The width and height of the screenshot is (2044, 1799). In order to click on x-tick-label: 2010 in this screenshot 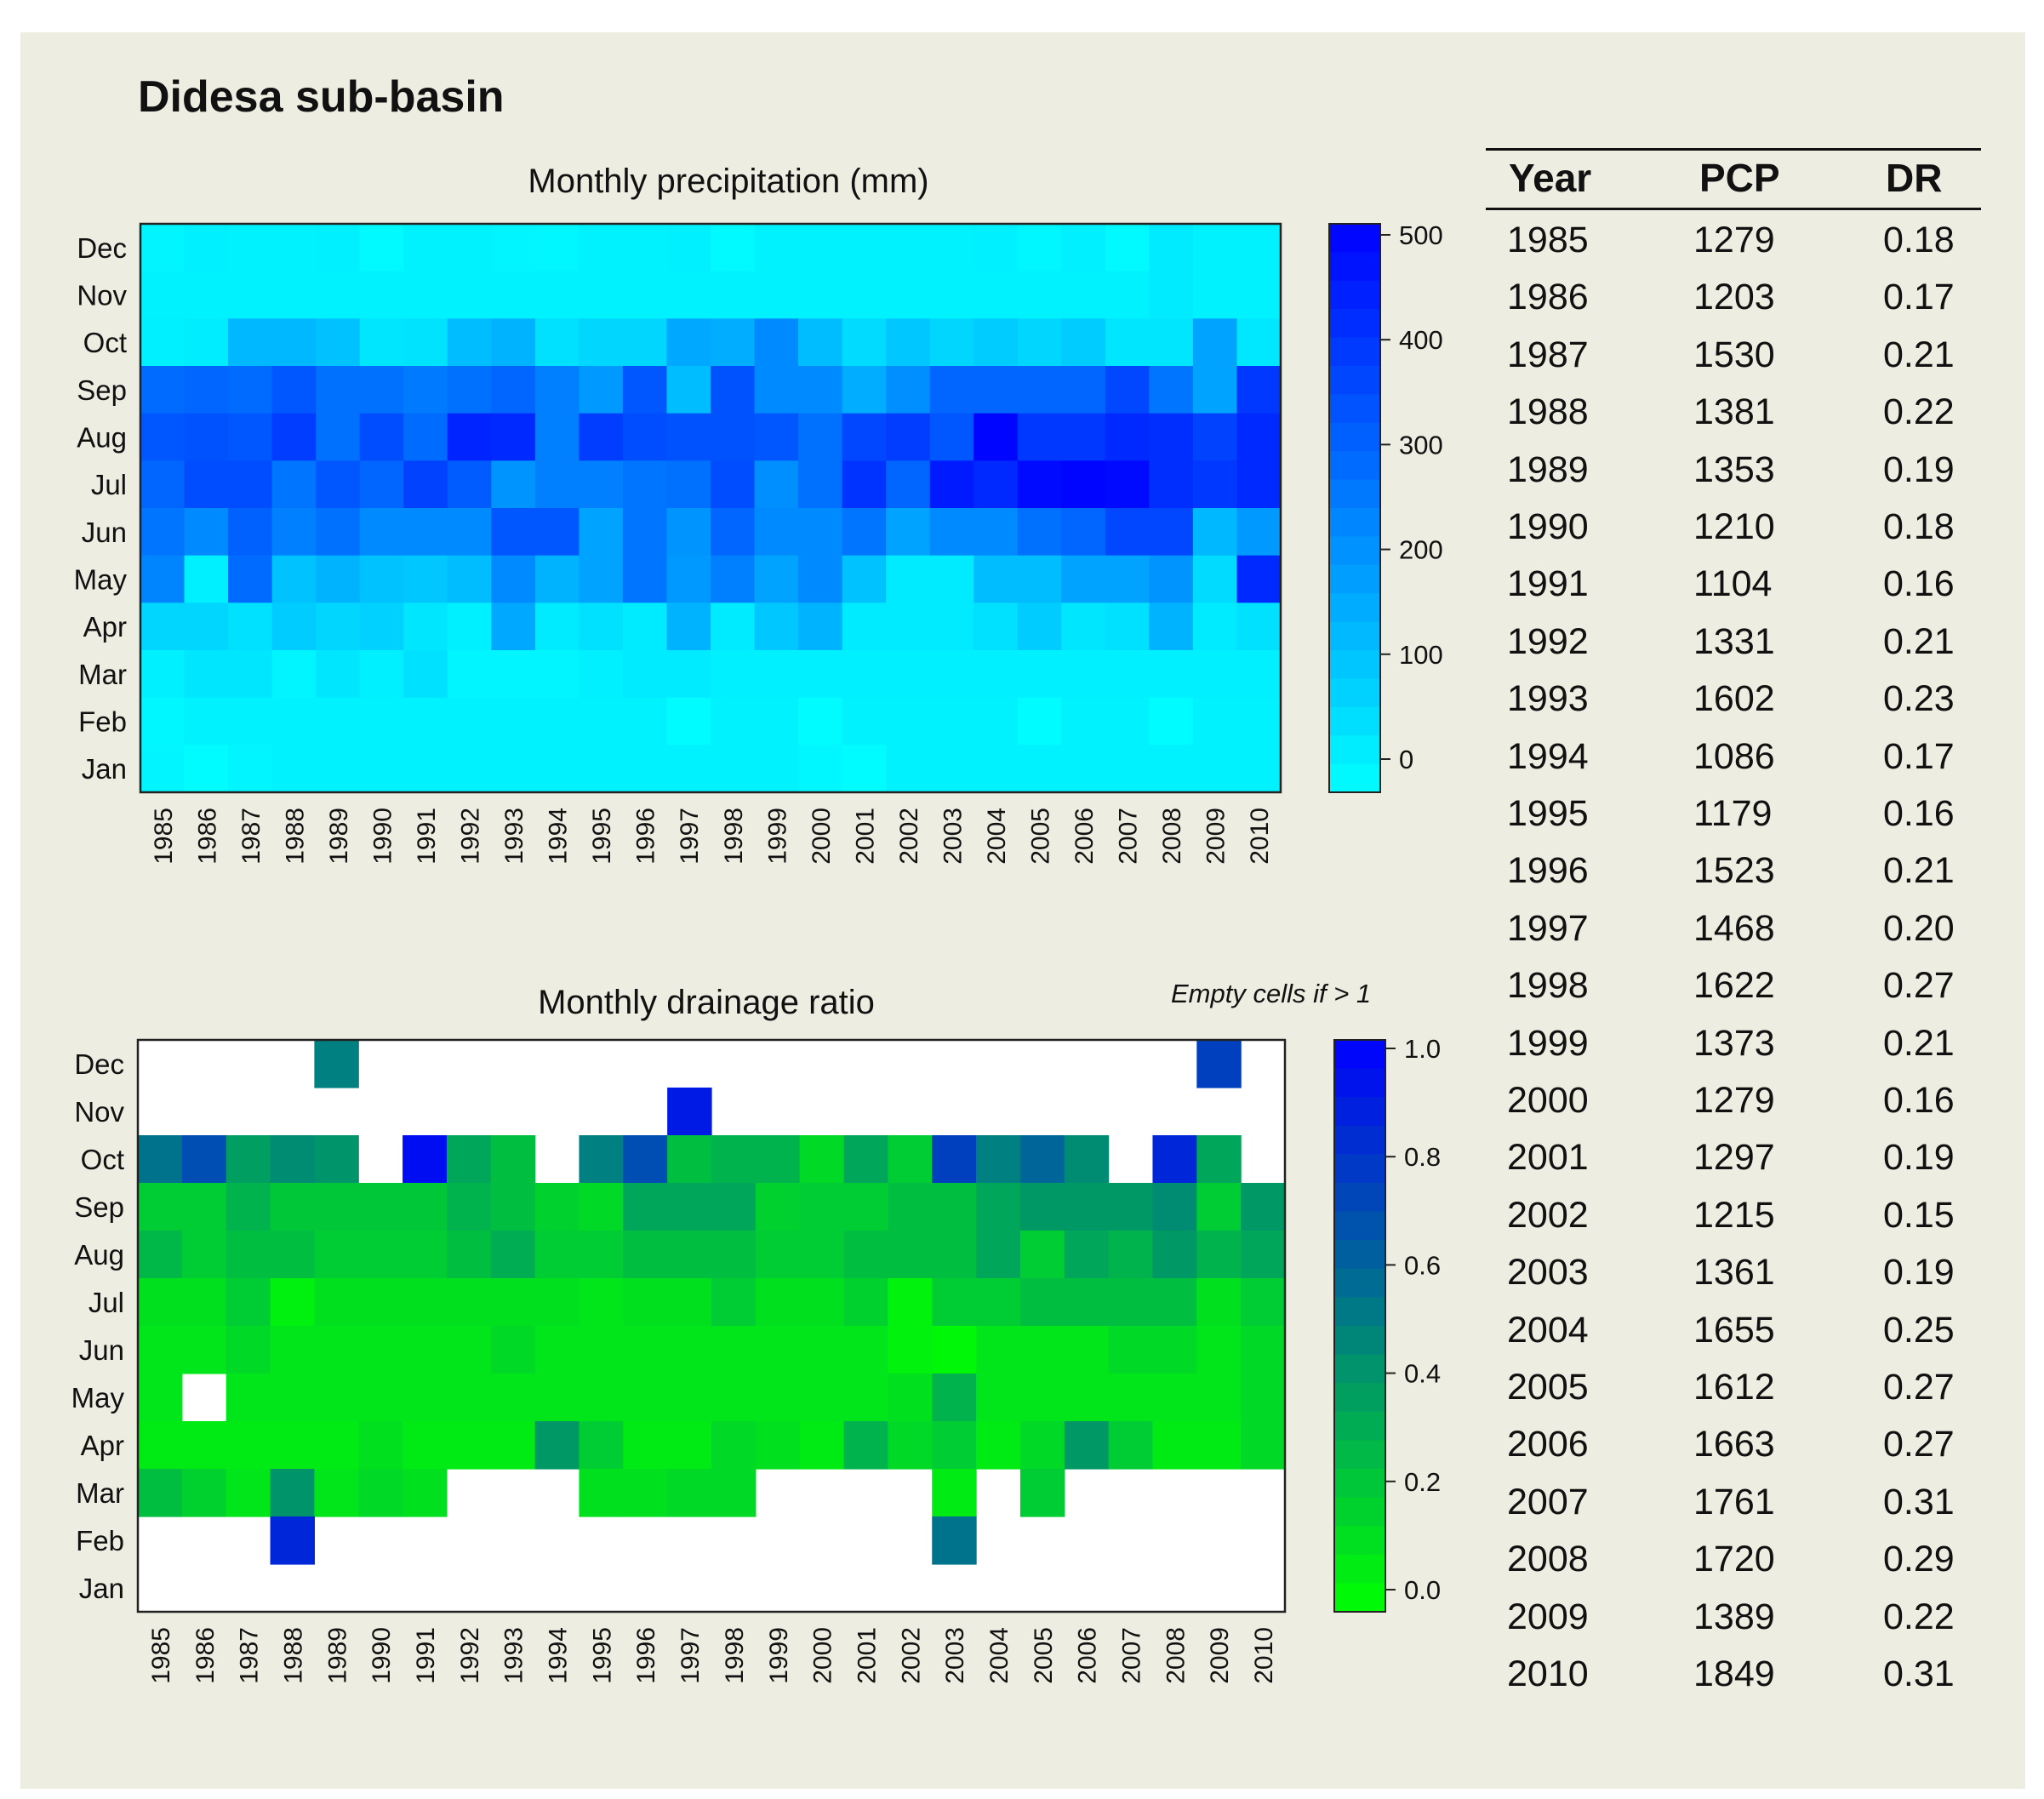, I will do `click(1260, 837)`.